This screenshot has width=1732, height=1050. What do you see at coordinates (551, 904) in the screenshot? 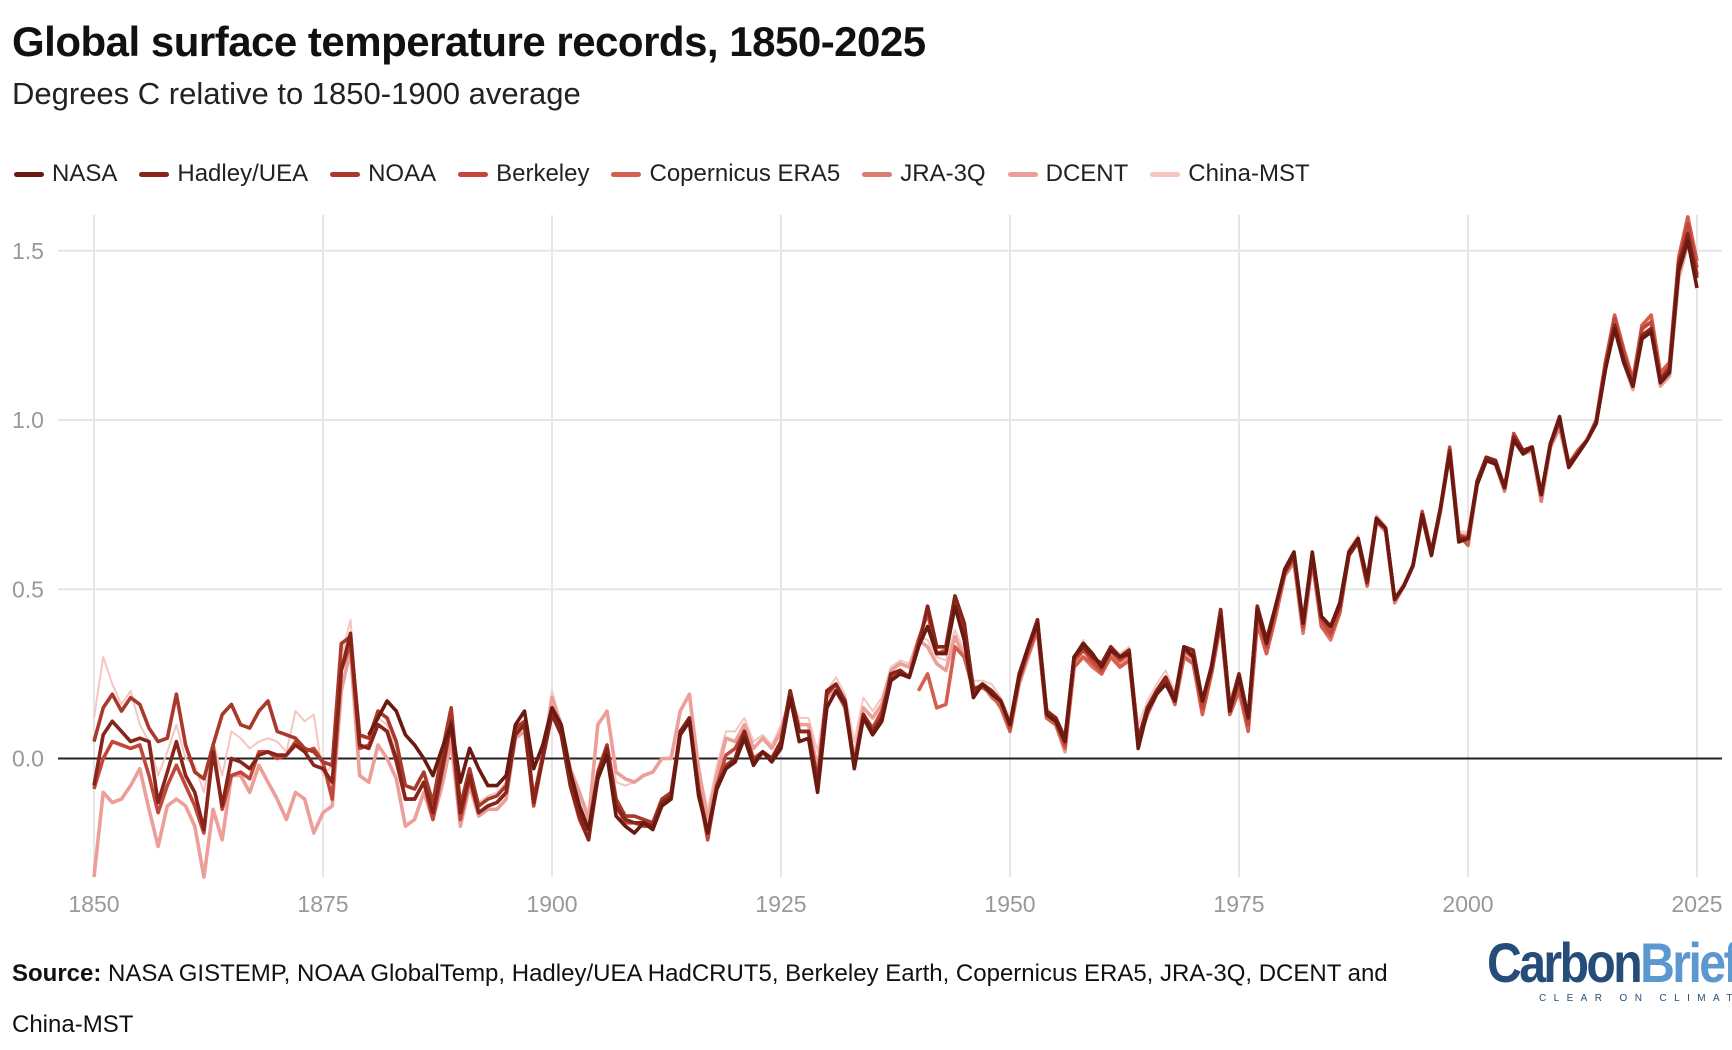
I see `x-tick-label: 1900` at bounding box center [551, 904].